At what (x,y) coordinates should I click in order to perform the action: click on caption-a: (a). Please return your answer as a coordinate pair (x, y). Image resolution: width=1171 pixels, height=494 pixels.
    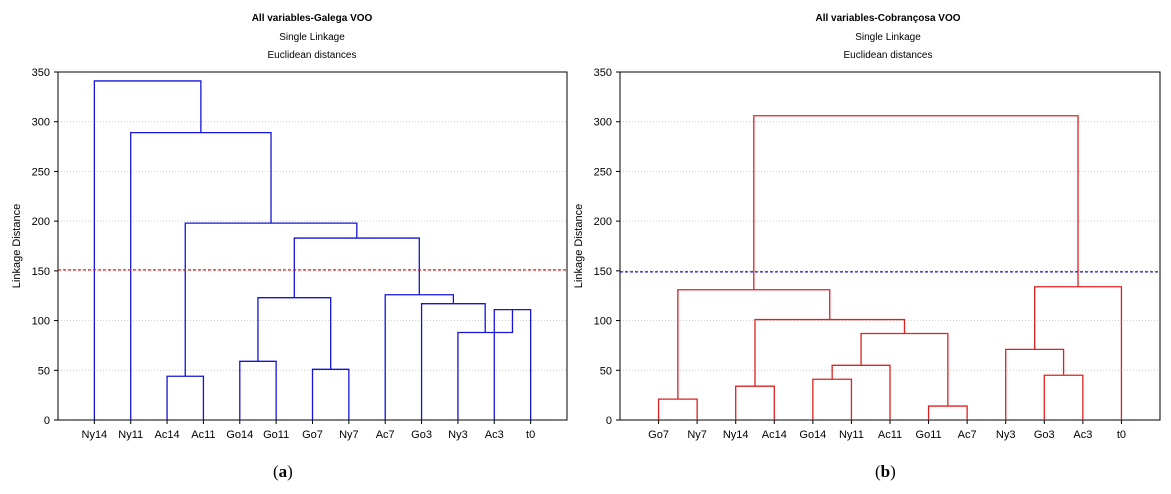
    Looking at the image, I should click on (283, 472).